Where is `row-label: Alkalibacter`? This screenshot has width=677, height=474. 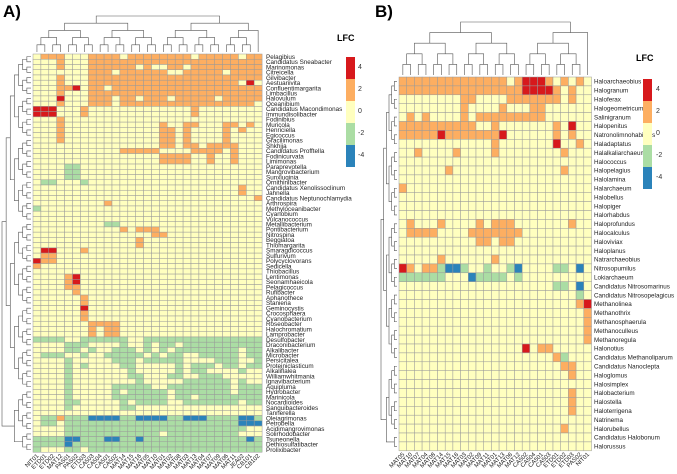 row-label: Alkalibacter is located at coordinates (282, 350).